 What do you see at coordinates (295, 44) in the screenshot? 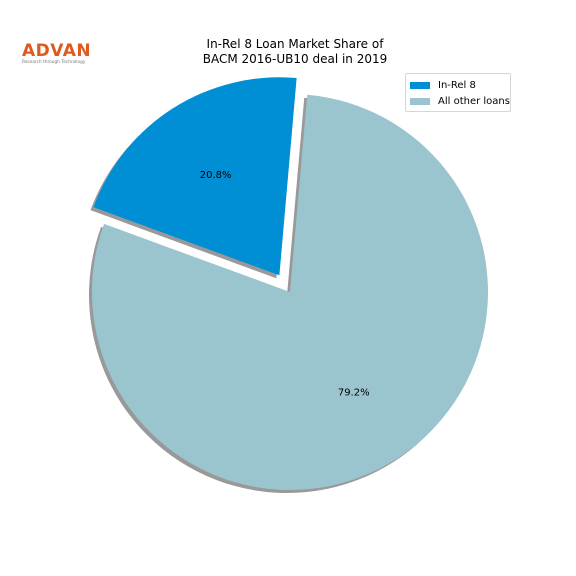
I see `chart-title-line-1: In-Rel 8 Loan Market Share of` at bounding box center [295, 44].